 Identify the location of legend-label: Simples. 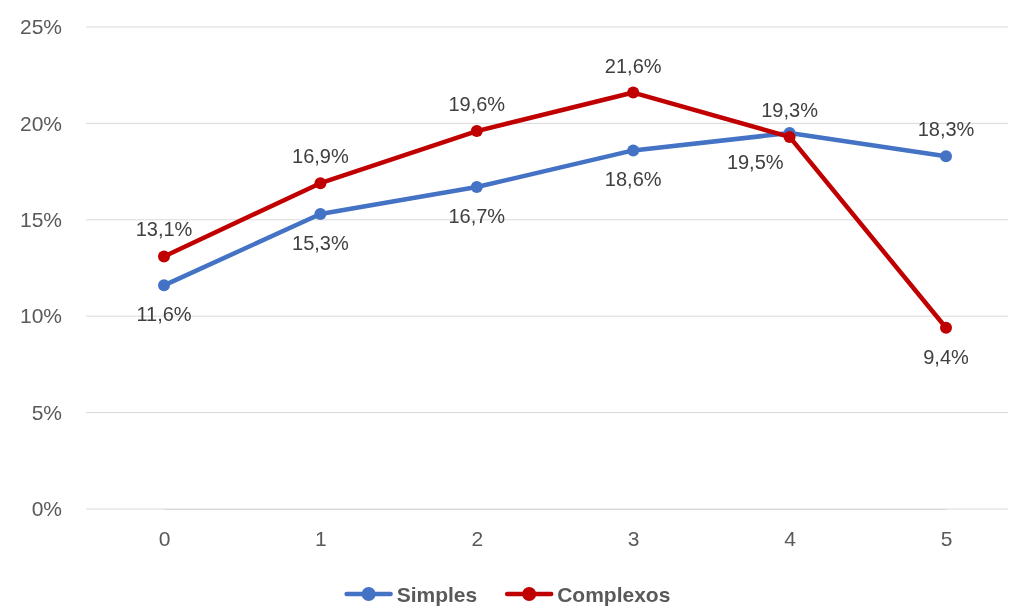
(437, 594).